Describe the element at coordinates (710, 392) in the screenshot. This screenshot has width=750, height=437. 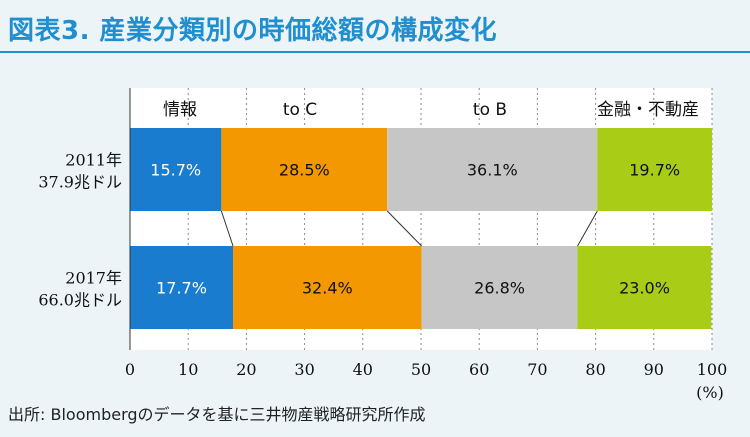
I see `x-unit-label: (%)` at that location.